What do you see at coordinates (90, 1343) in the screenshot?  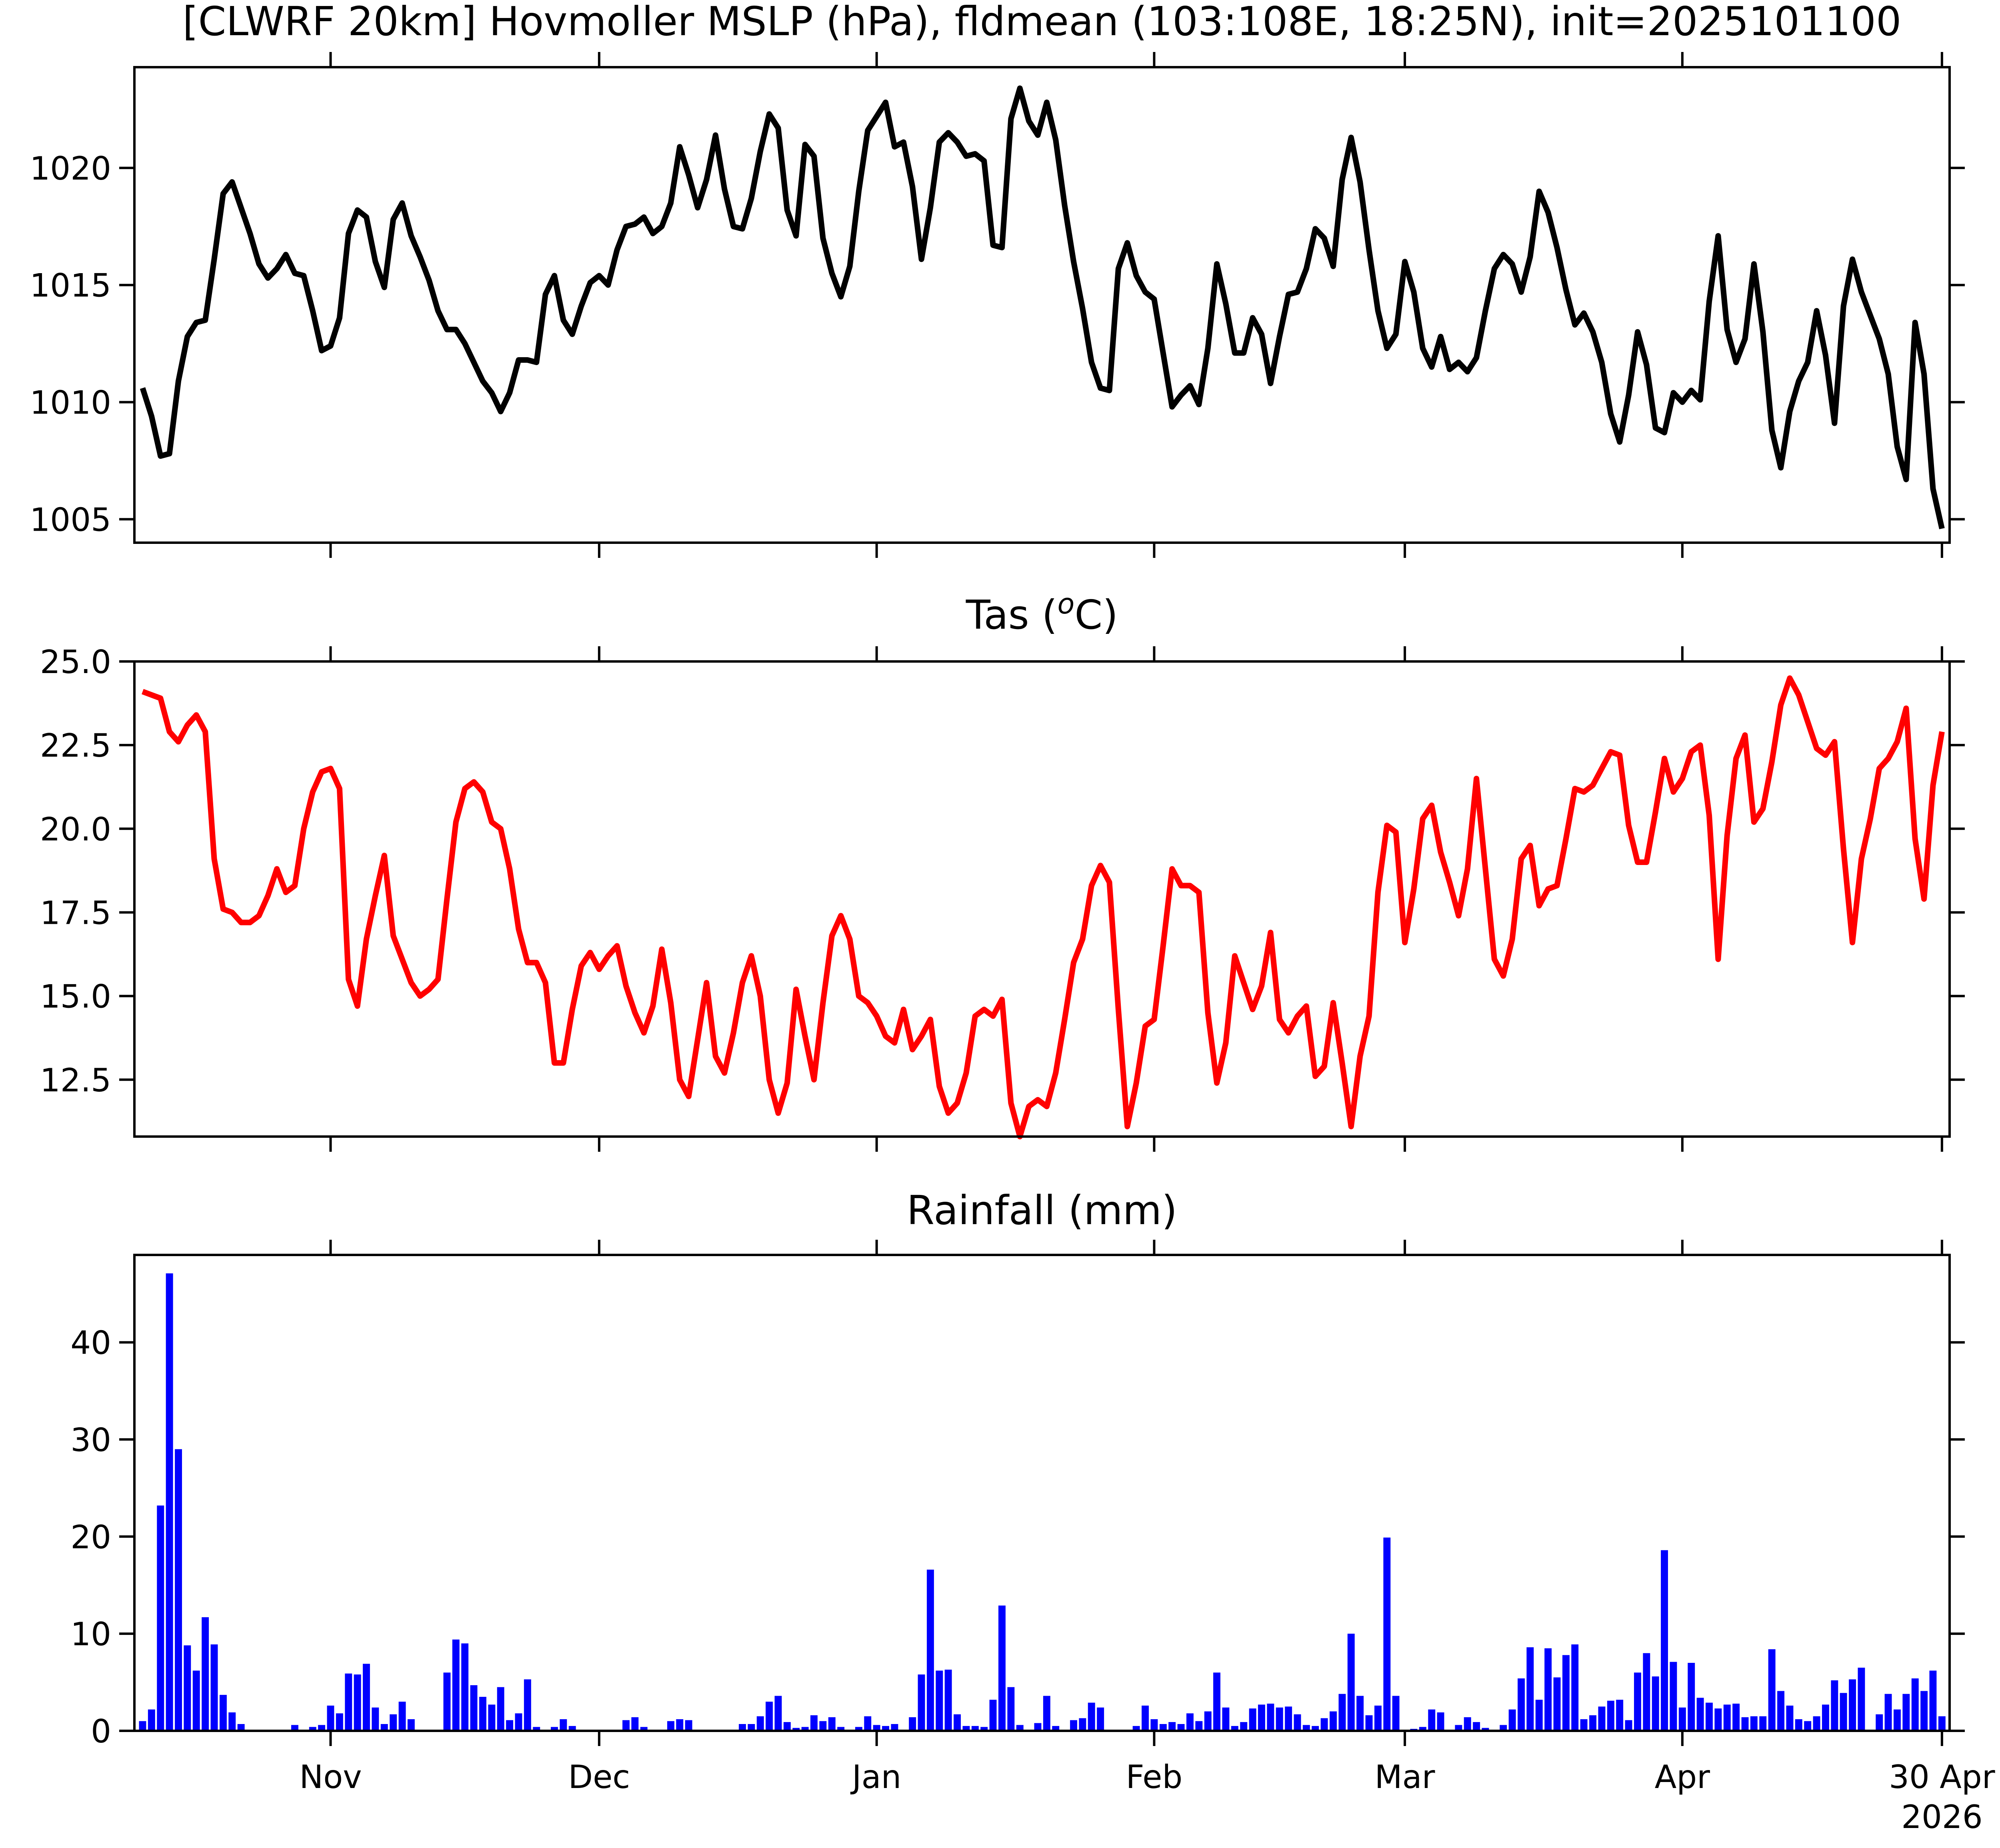 I see `rain-ytick-label: 40` at bounding box center [90, 1343].